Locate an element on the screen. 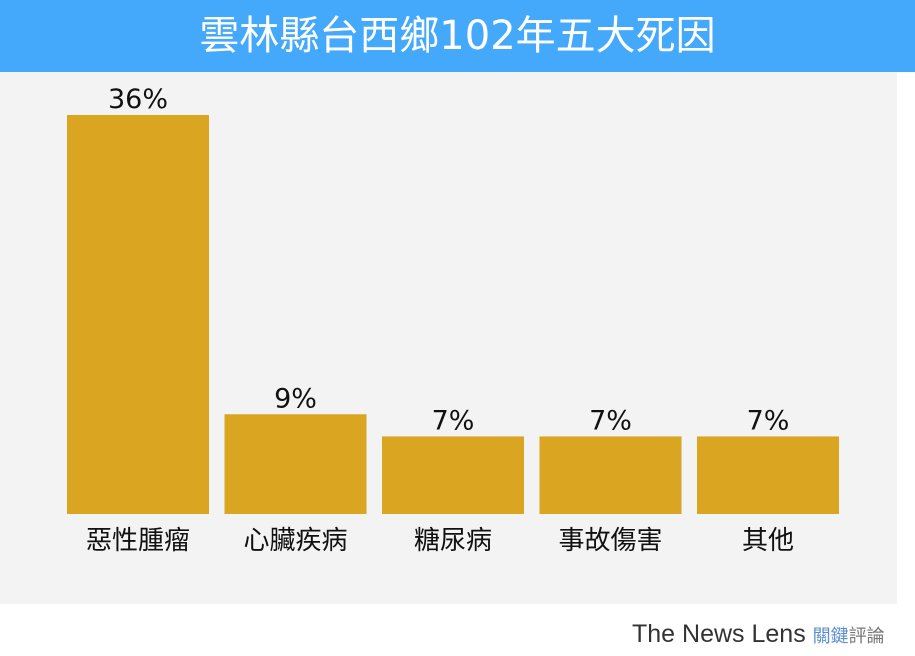 Image resolution: width=915 pixels, height=656 pixels. category-label: 其他 is located at coordinates (768, 541).